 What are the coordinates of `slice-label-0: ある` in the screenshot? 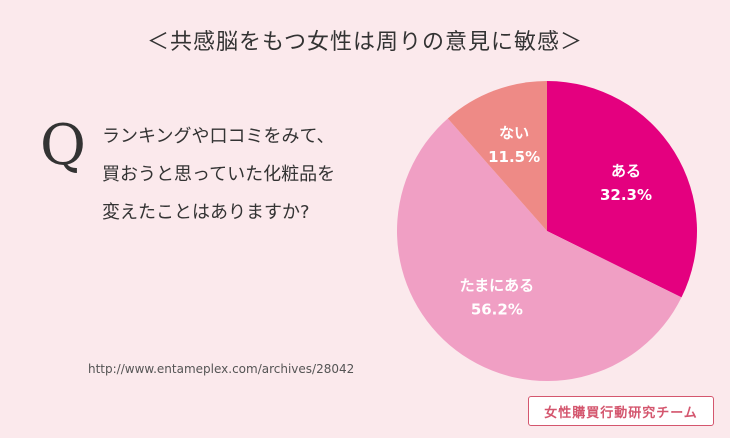 It's located at (626, 171).